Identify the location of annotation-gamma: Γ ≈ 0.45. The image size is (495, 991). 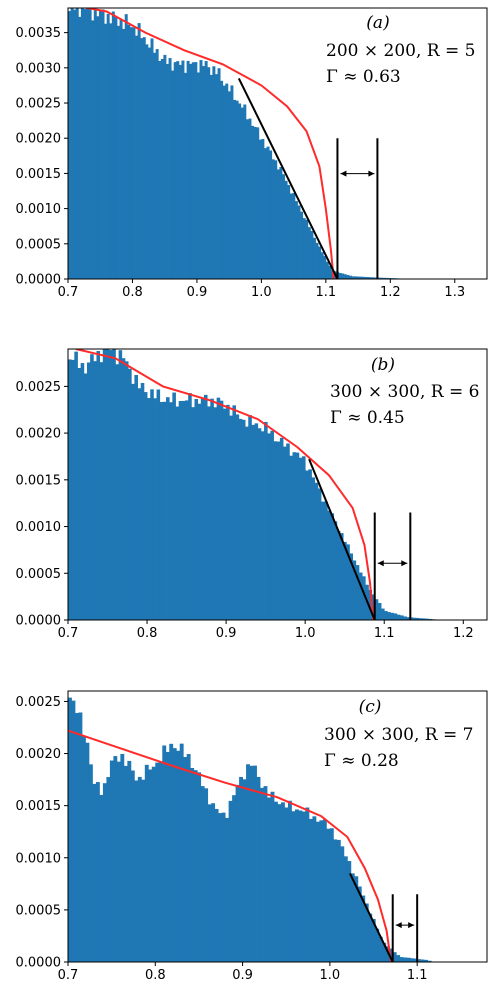
(367, 418).